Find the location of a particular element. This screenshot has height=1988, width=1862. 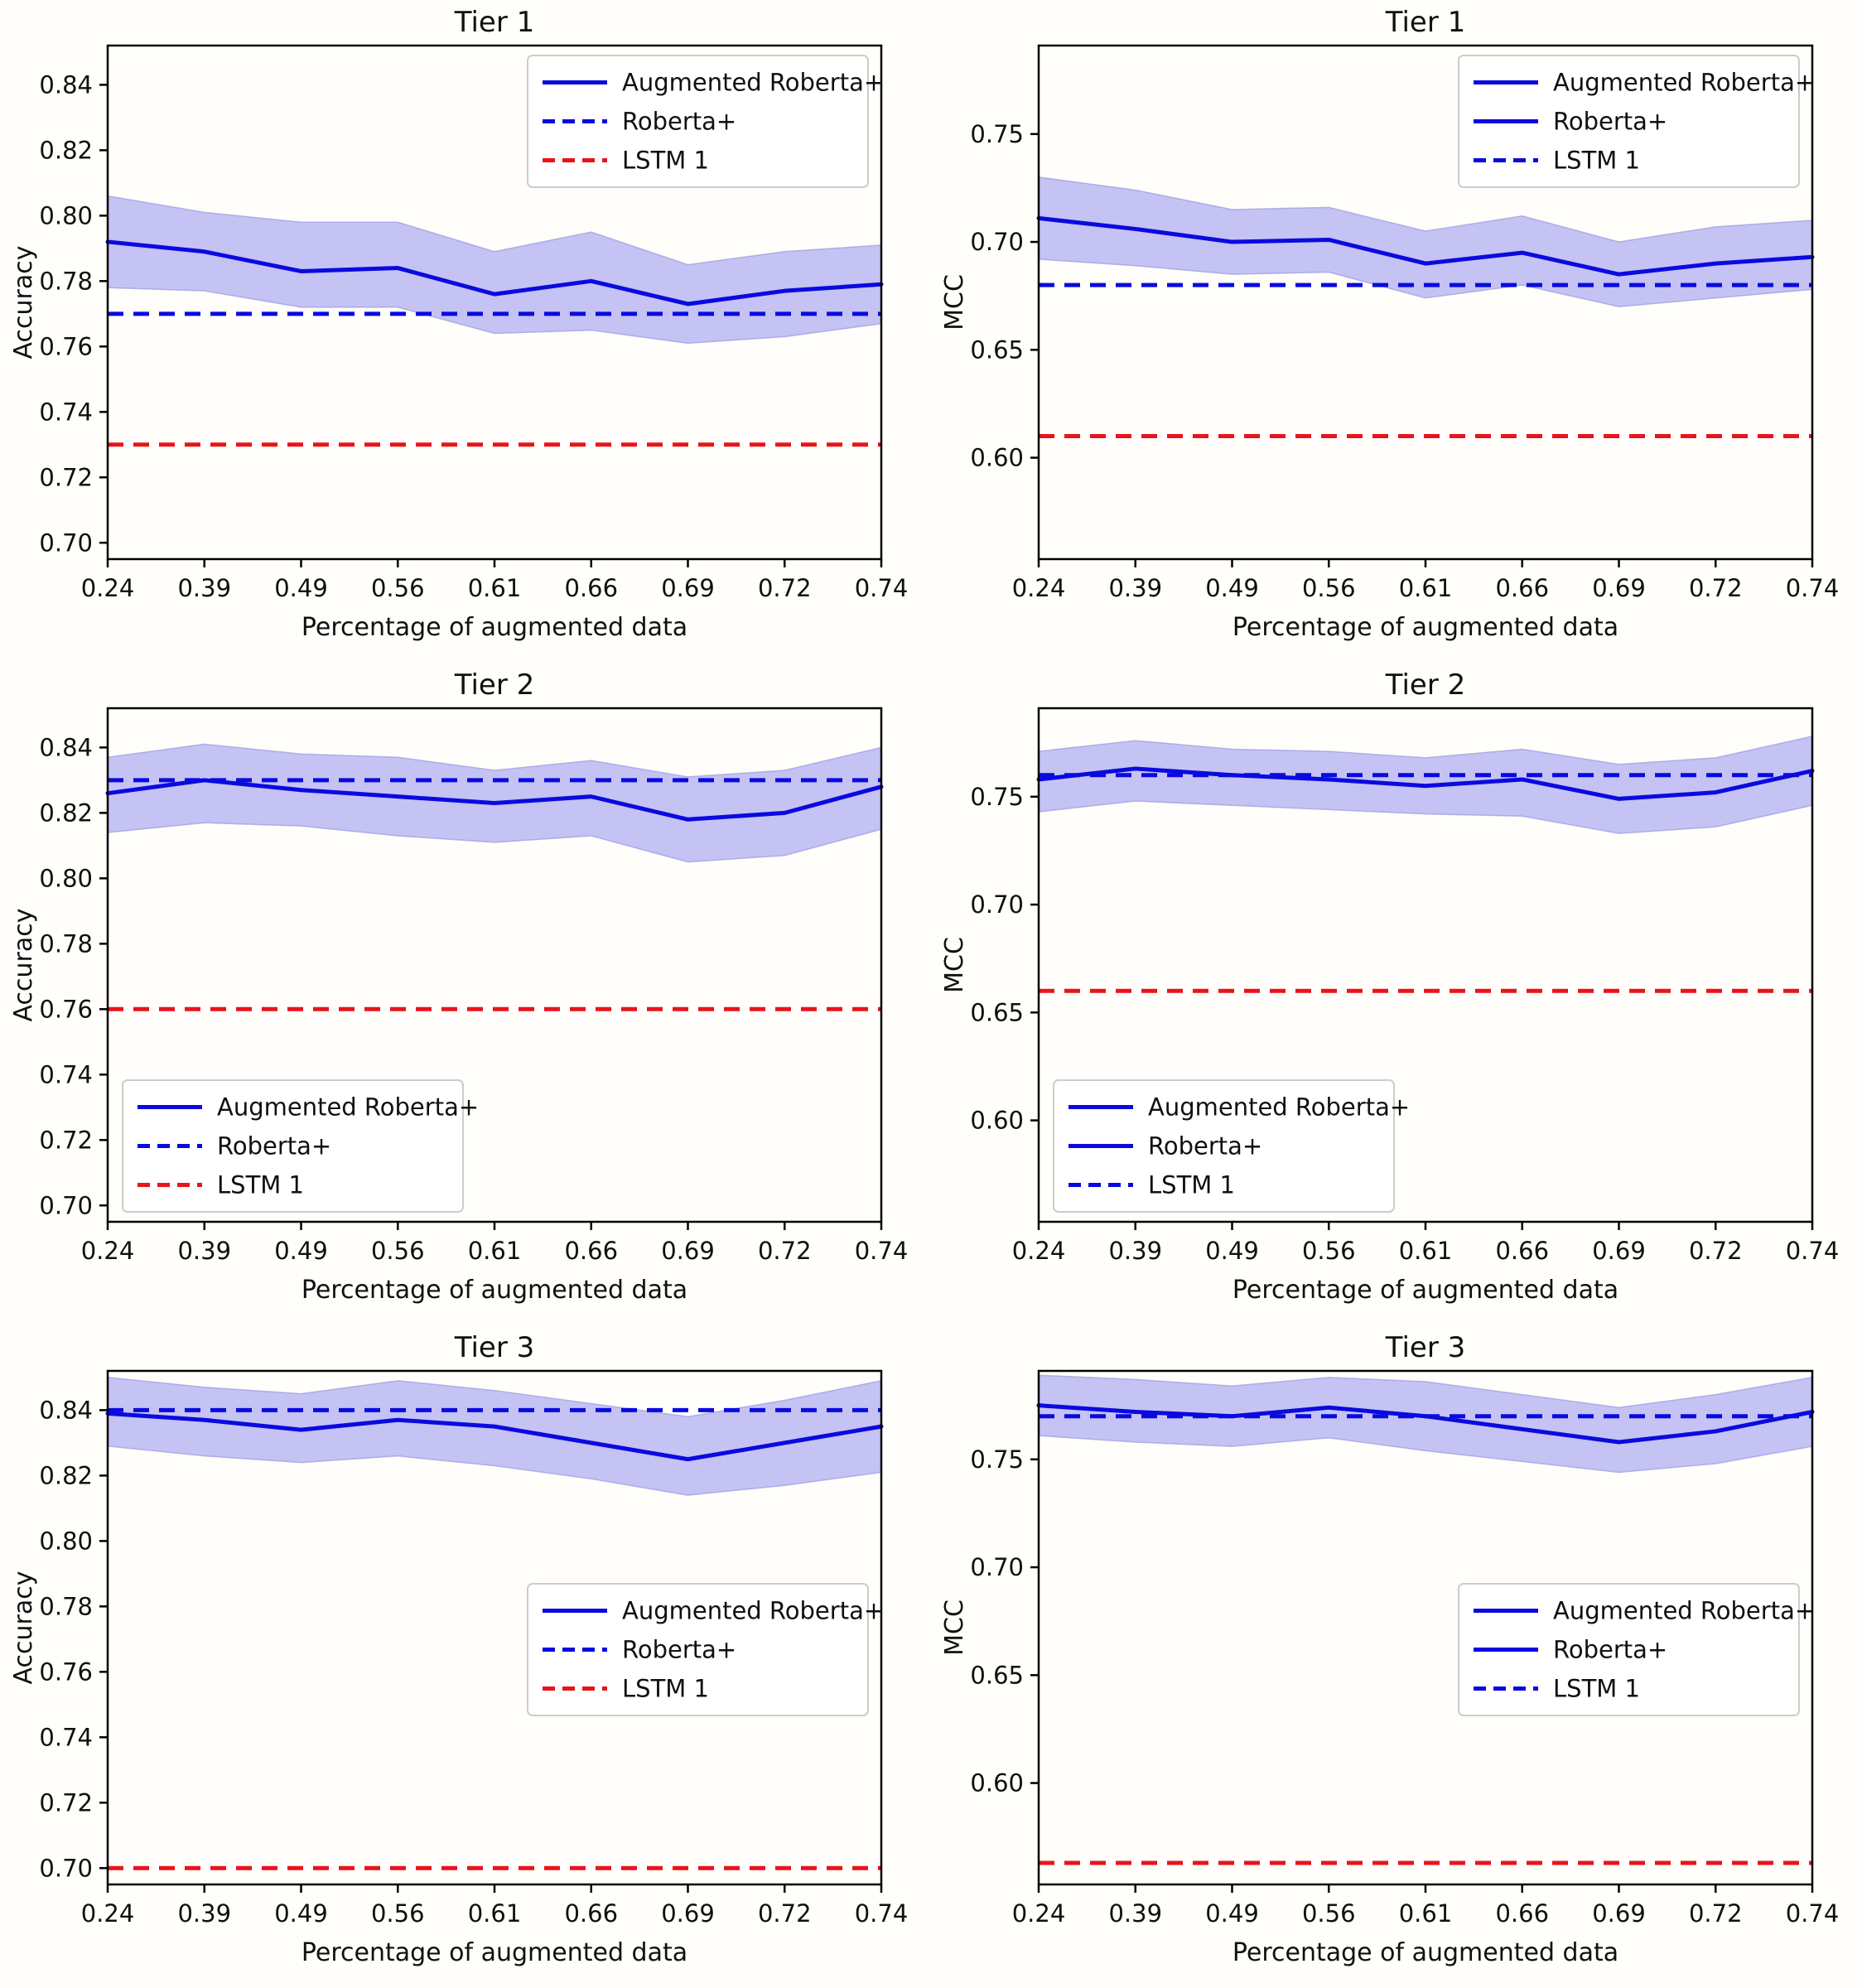

y-tick-label: 0.80 is located at coordinates (66, 878).